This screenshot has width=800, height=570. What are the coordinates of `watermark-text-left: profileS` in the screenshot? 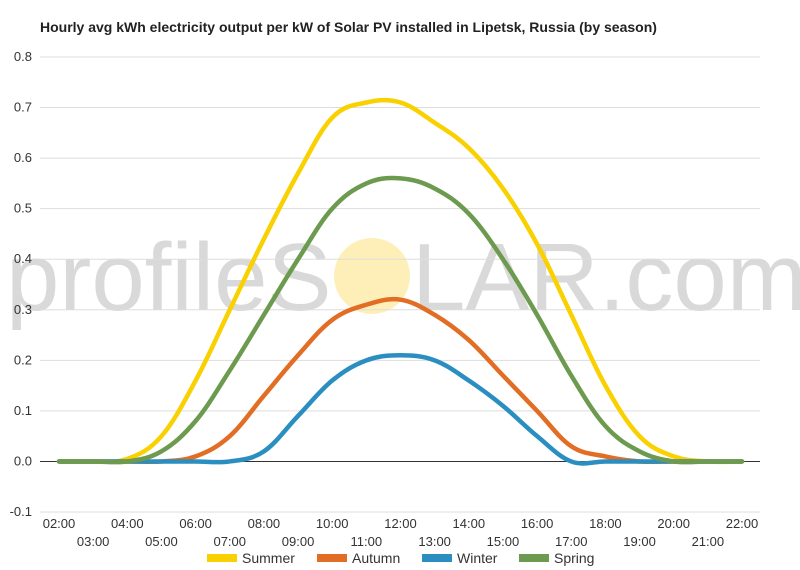 It's located at (169, 277).